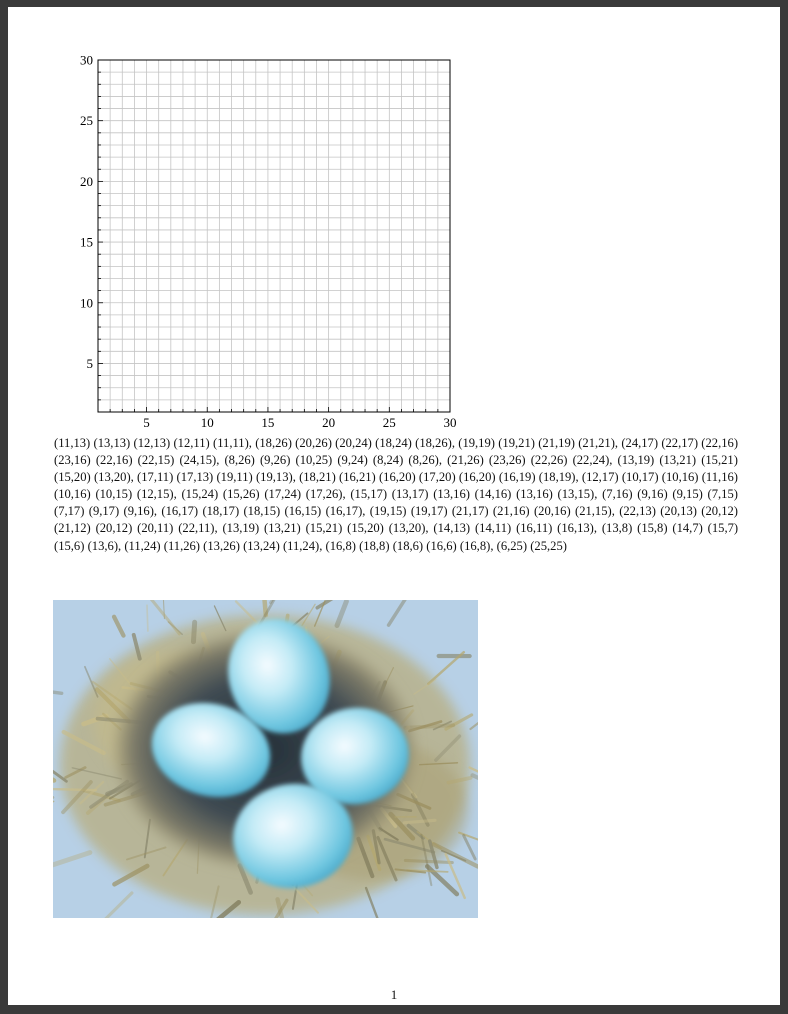  What do you see at coordinates (302, 545) in the screenshot?
I see `coordinate-point: (11,24),` at bounding box center [302, 545].